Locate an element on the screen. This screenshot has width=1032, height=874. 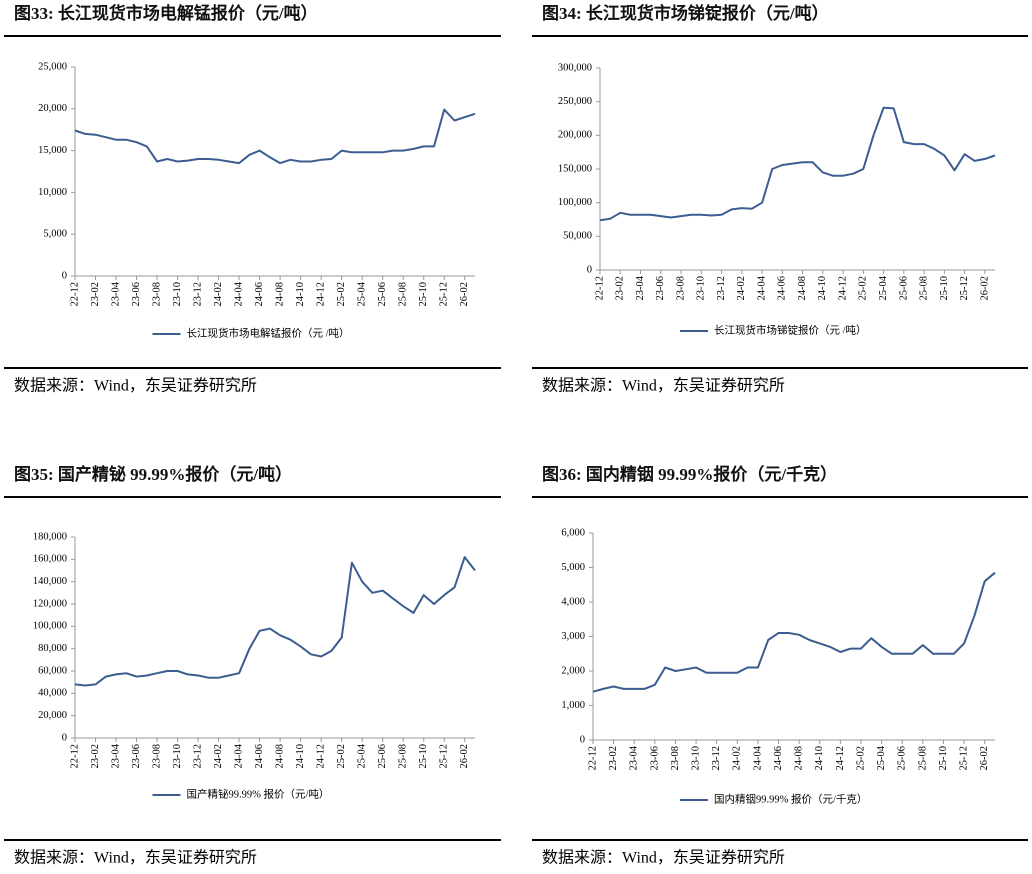
y-tick-label: 10,000 is located at coordinates (52, 192).